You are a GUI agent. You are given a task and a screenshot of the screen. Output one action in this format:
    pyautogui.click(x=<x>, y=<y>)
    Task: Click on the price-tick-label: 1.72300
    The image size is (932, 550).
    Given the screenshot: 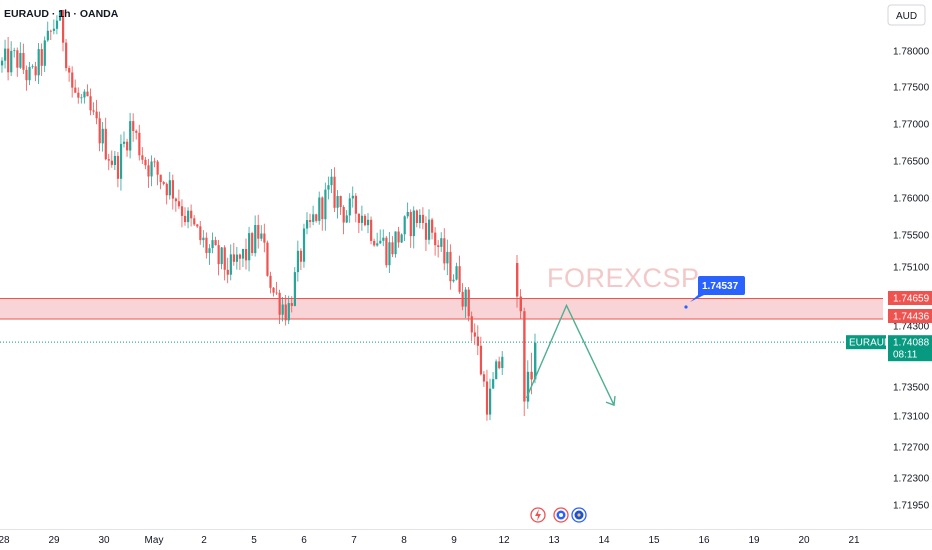 What is the action you would take?
    pyautogui.click(x=911, y=479)
    